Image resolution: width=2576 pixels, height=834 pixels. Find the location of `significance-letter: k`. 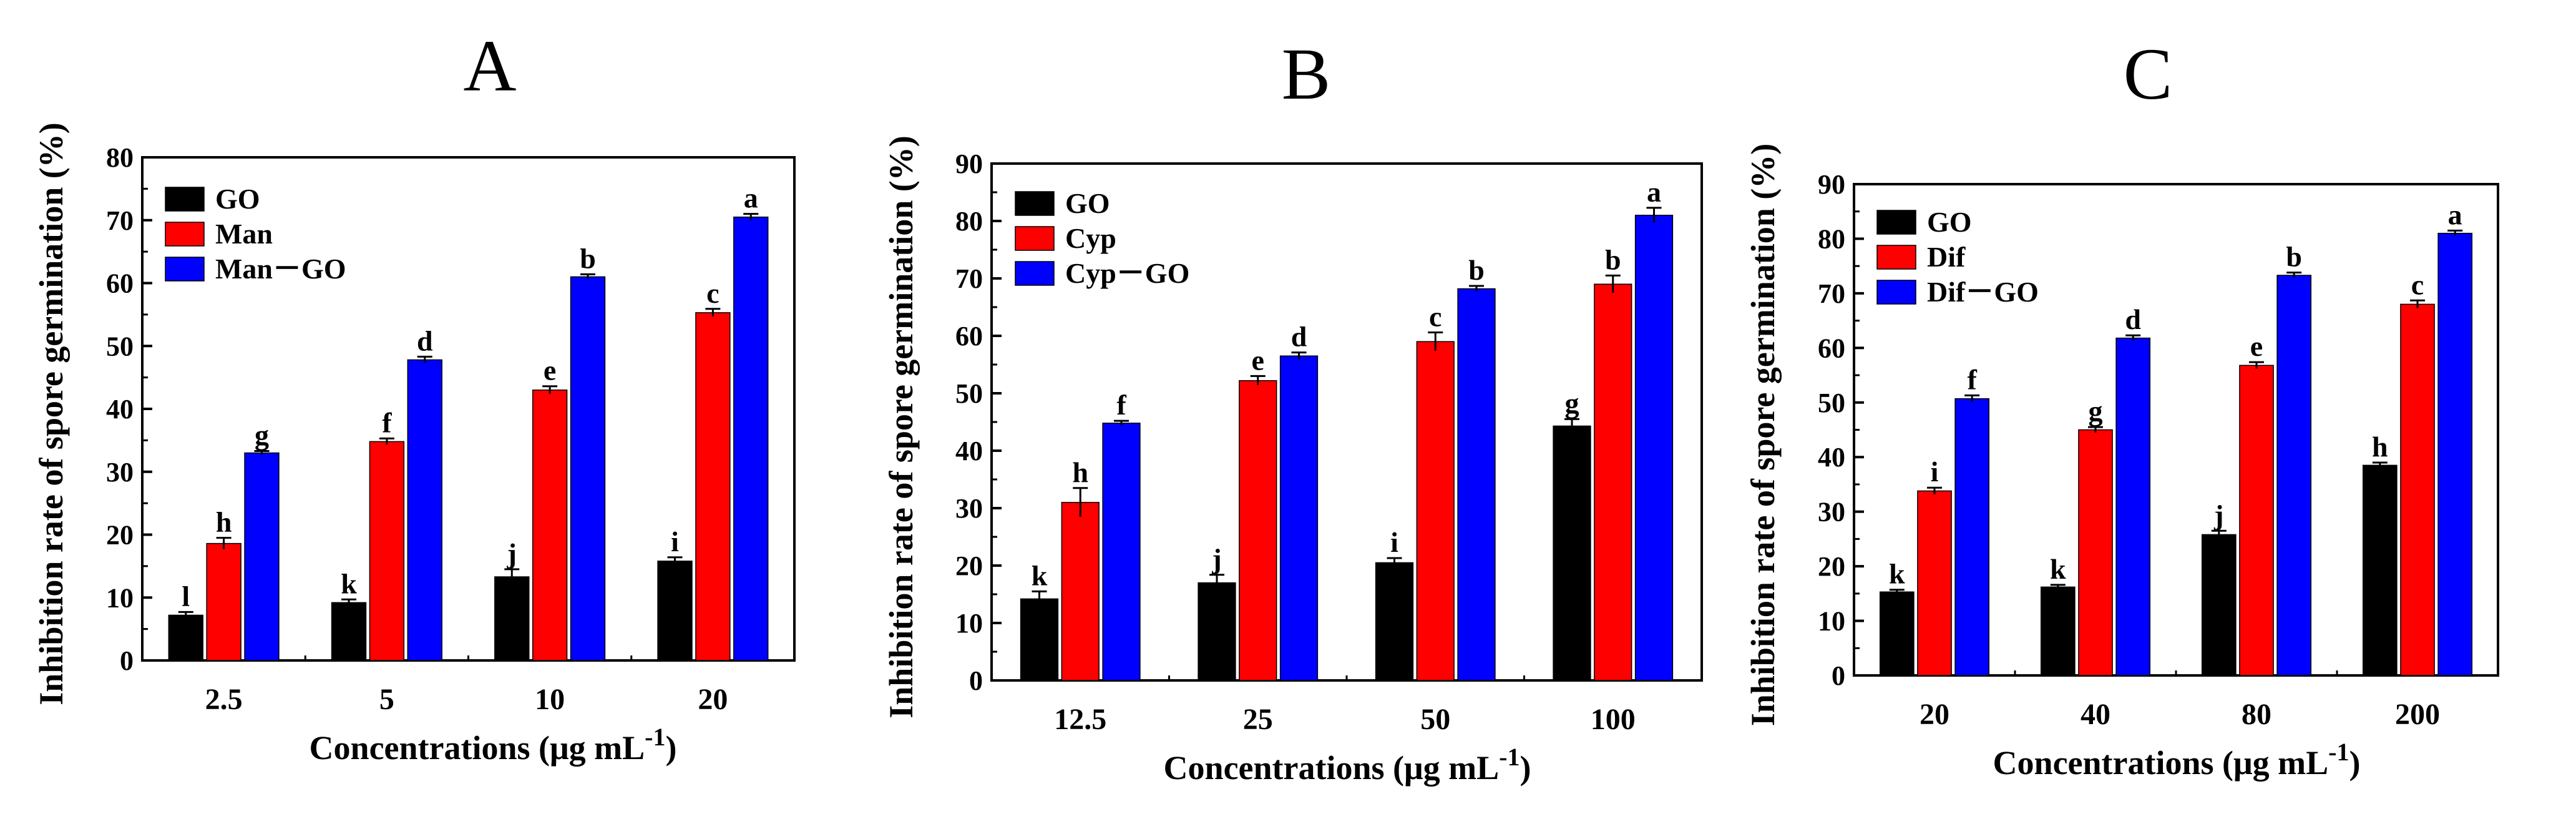

significance-letter: k is located at coordinates (2058, 569).